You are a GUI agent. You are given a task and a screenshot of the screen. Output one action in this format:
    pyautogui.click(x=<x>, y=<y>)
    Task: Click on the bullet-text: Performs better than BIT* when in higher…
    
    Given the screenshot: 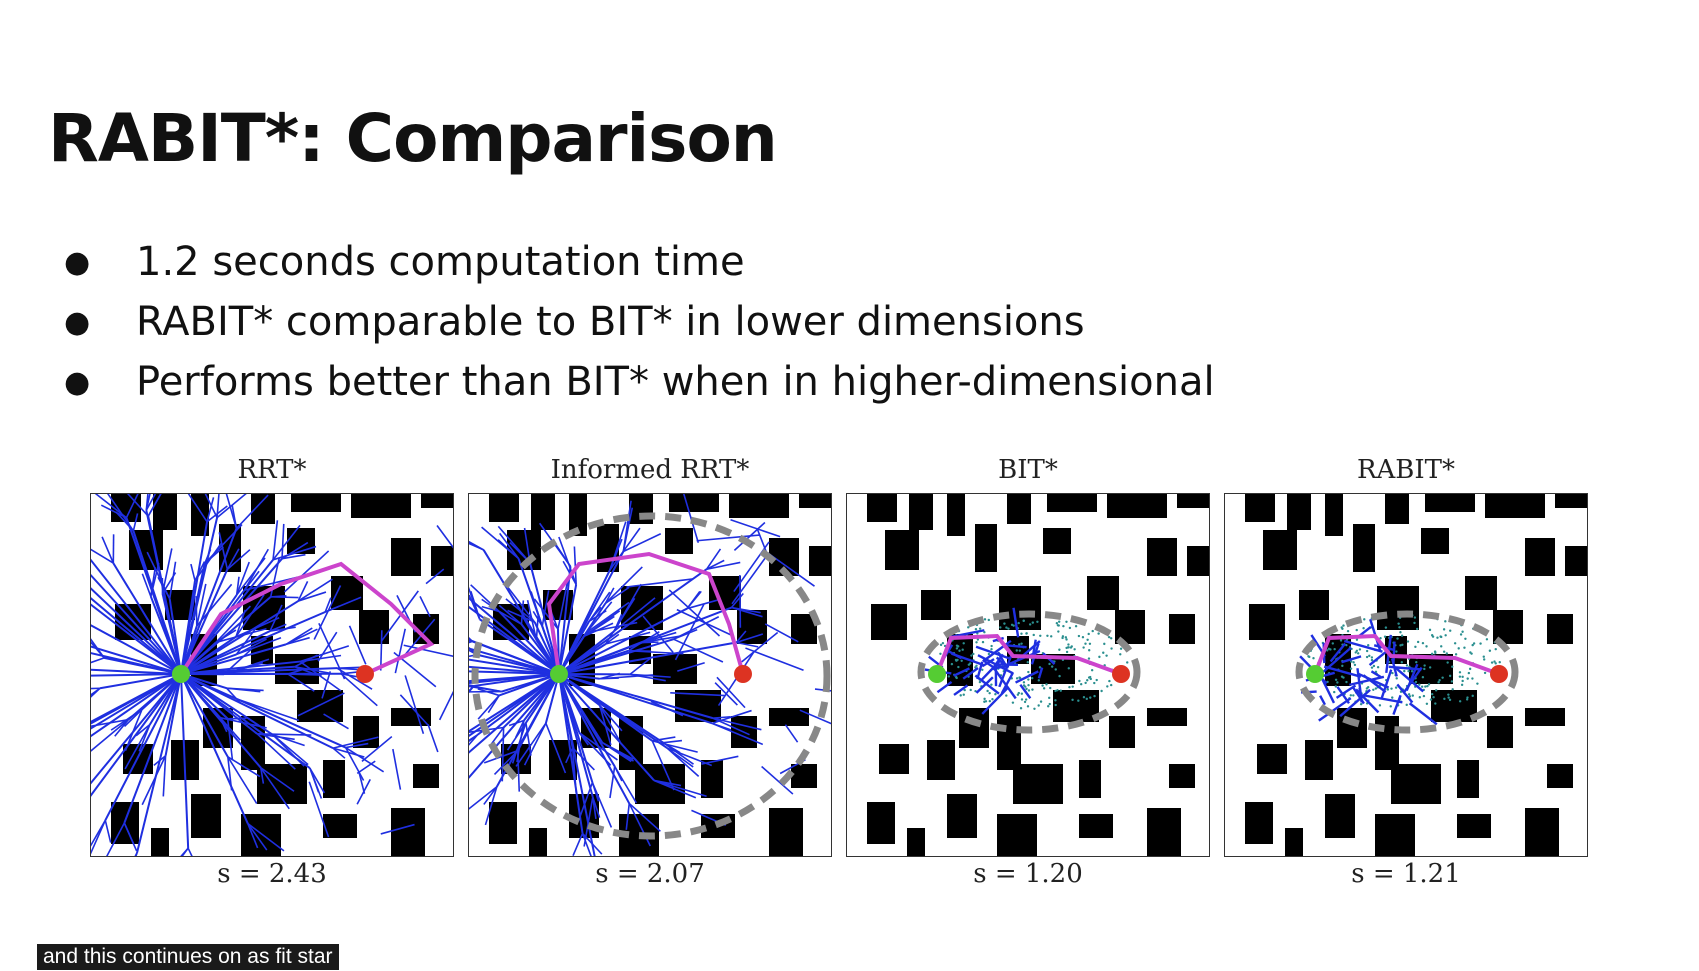 What is the action you would take?
    pyautogui.click(x=675, y=382)
    